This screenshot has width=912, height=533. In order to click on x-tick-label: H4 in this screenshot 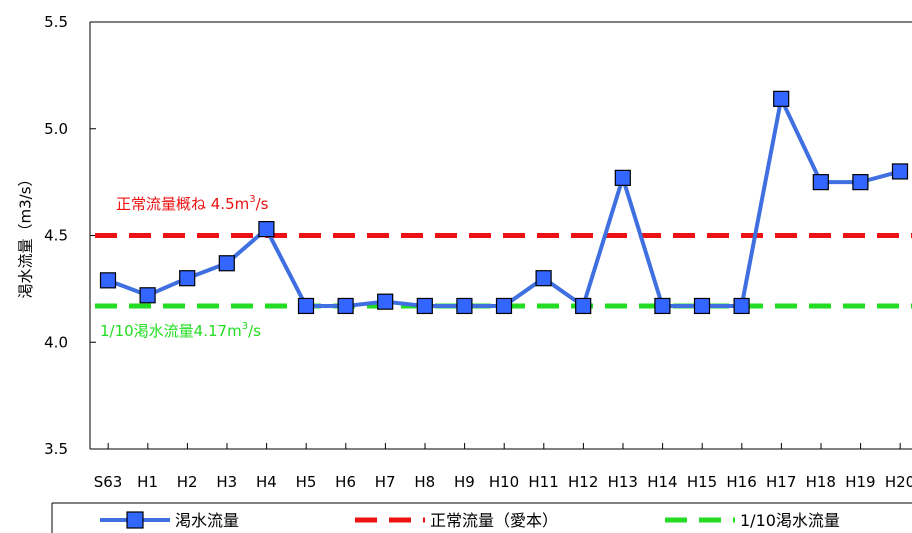, I will do `click(266, 482)`.